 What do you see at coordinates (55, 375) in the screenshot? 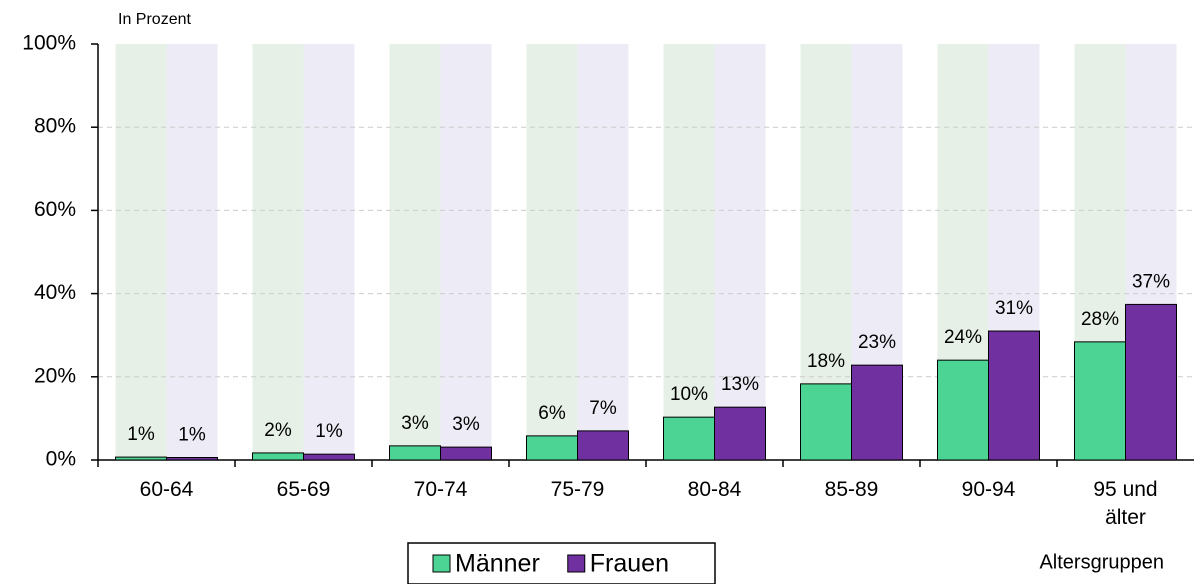
I see `y-tick-label: 20%` at bounding box center [55, 375].